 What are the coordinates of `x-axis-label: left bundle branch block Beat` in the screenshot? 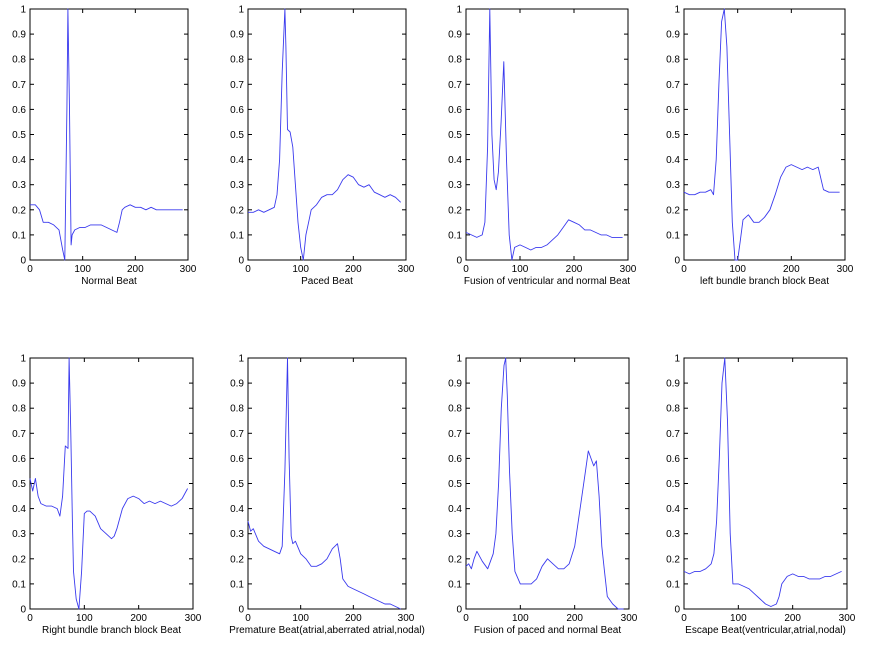 It's located at (764, 281).